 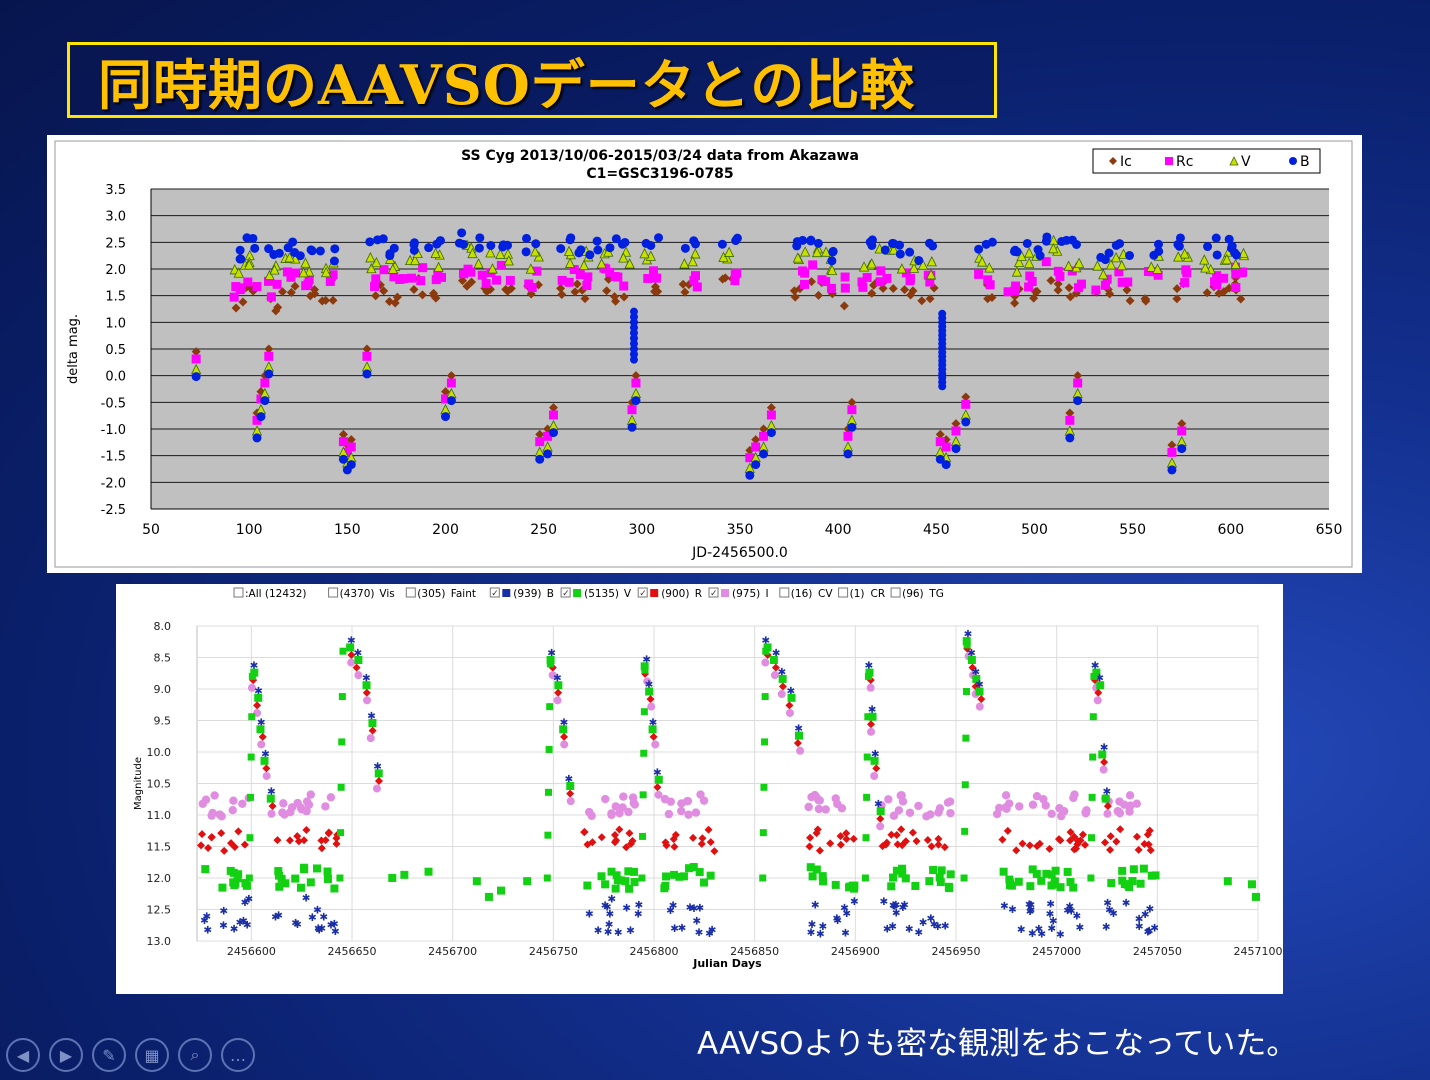 I want to click on slides-icon: ▦, so click(x=152, y=1055).